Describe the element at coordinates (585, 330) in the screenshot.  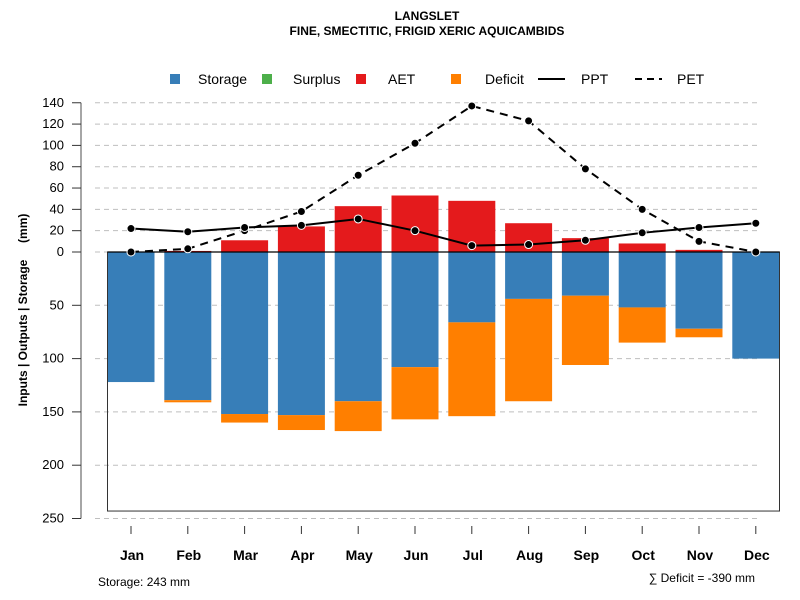
I see `bar-deficit-sep` at that location.